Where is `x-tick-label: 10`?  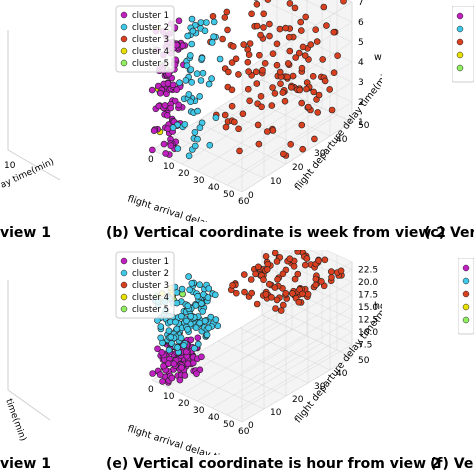
x-tick-label: 10 is located at coordinates (169, 397).